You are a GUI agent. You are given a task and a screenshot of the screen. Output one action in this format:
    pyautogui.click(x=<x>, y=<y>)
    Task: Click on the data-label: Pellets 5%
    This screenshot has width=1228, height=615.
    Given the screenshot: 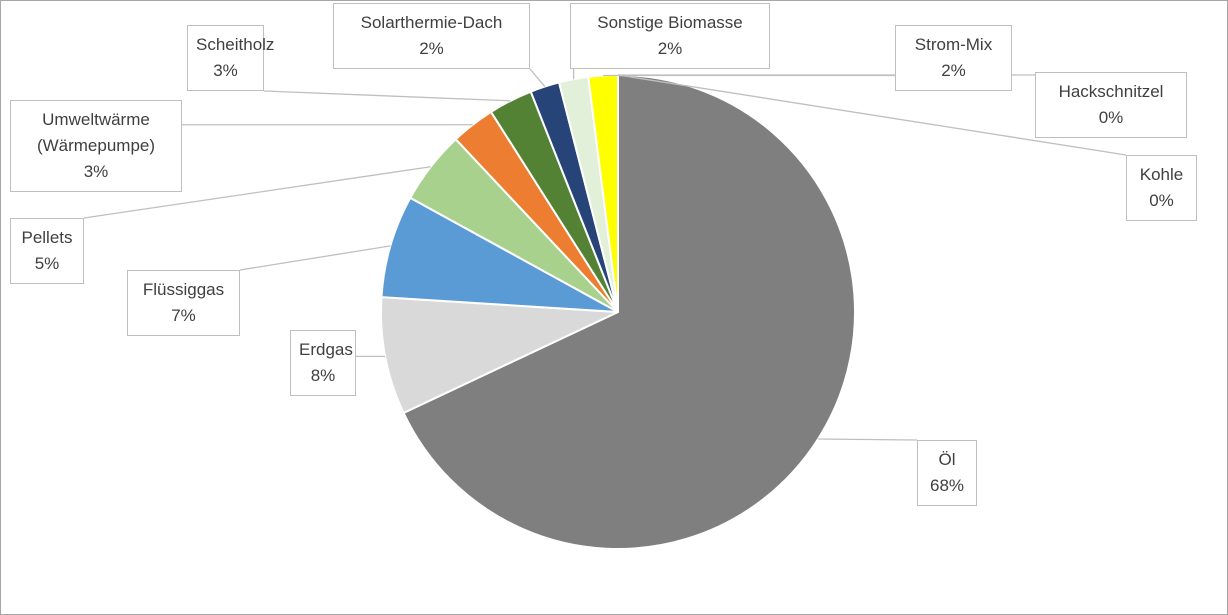 What is the action you would take?
    pyautogui.click(x=47, y=251)
    